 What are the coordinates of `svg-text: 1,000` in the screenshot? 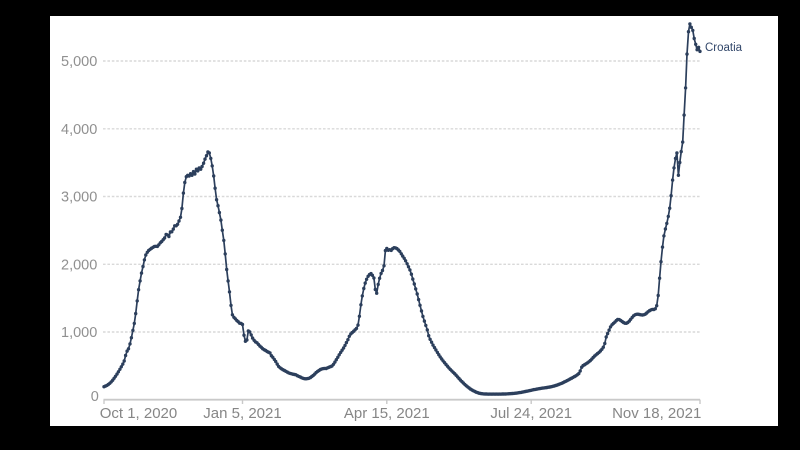 It's located at (79, 333).